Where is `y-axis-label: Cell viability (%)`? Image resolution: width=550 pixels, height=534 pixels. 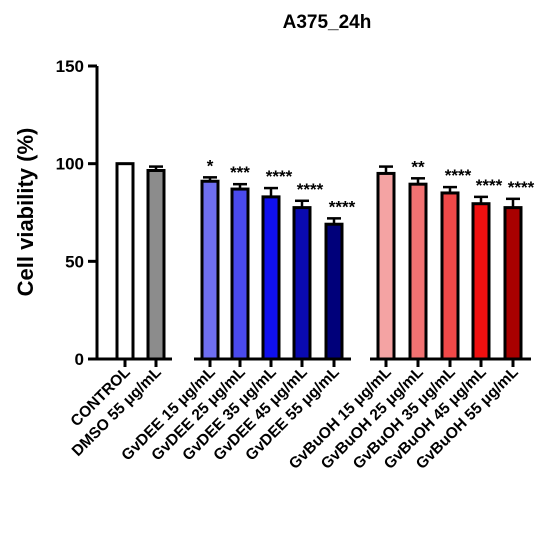
y-axis-label: Cell viability (%) is located at coordinates (25, 212).